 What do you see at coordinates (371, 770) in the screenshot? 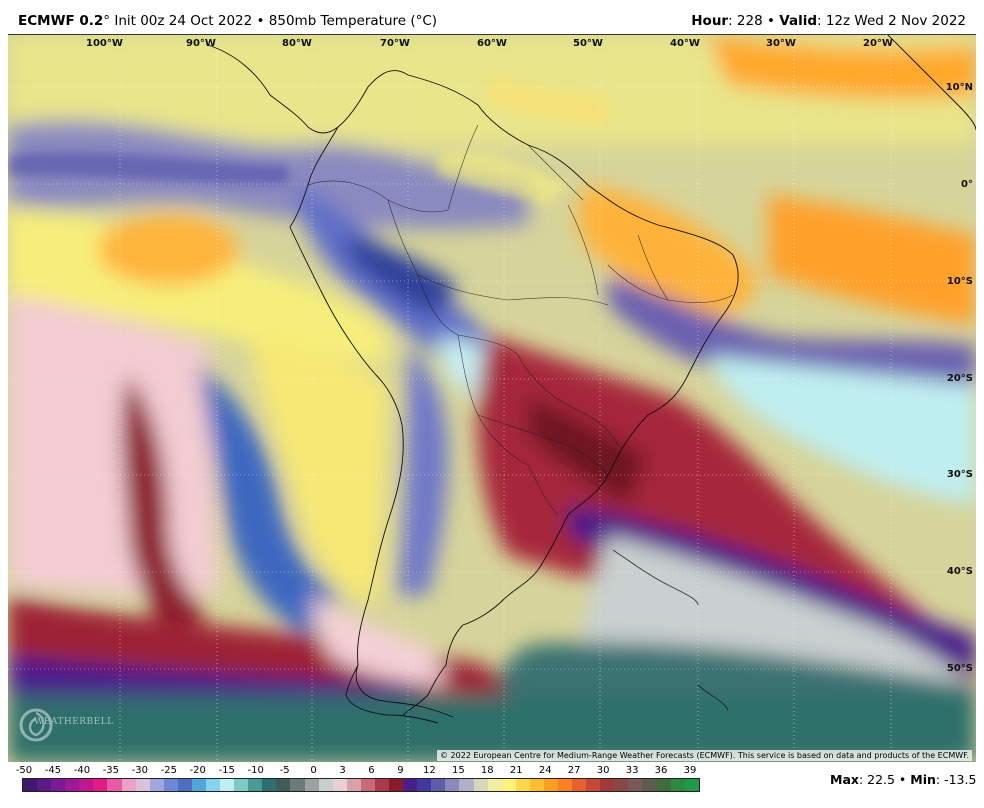
I see `legend-tick-label: 6` at bounding box center [371, 770].